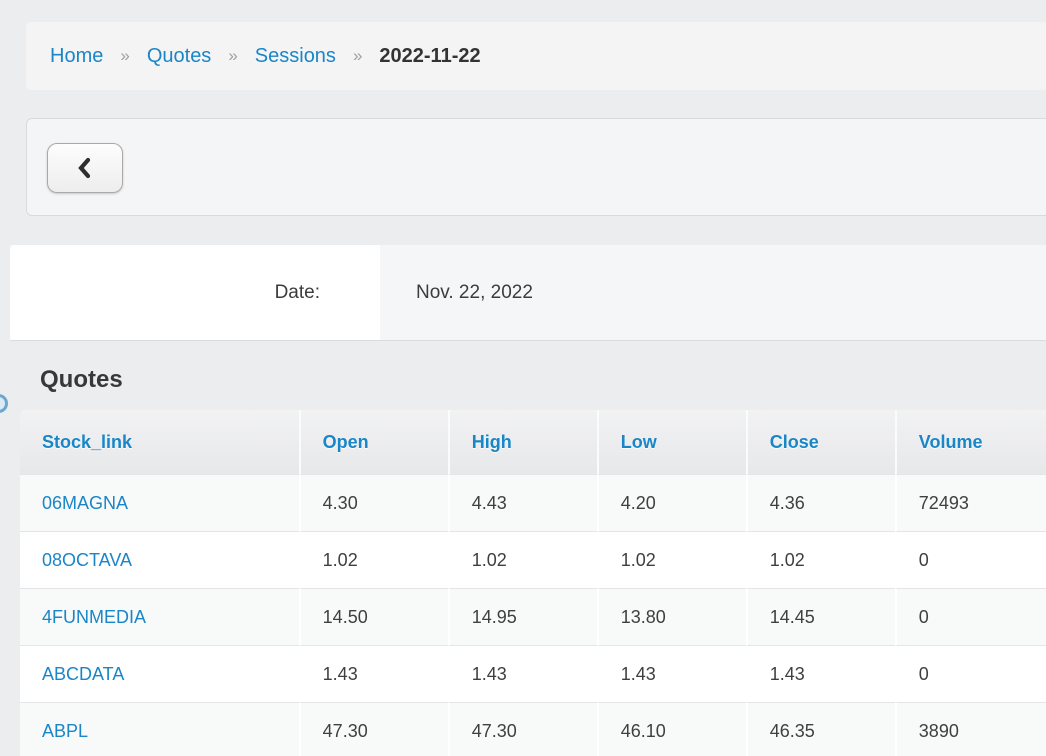  What do you see at coordinates (373, 729) in the screenshot?
I see `open-cell: 47.30` at bounding box center [373, 729].